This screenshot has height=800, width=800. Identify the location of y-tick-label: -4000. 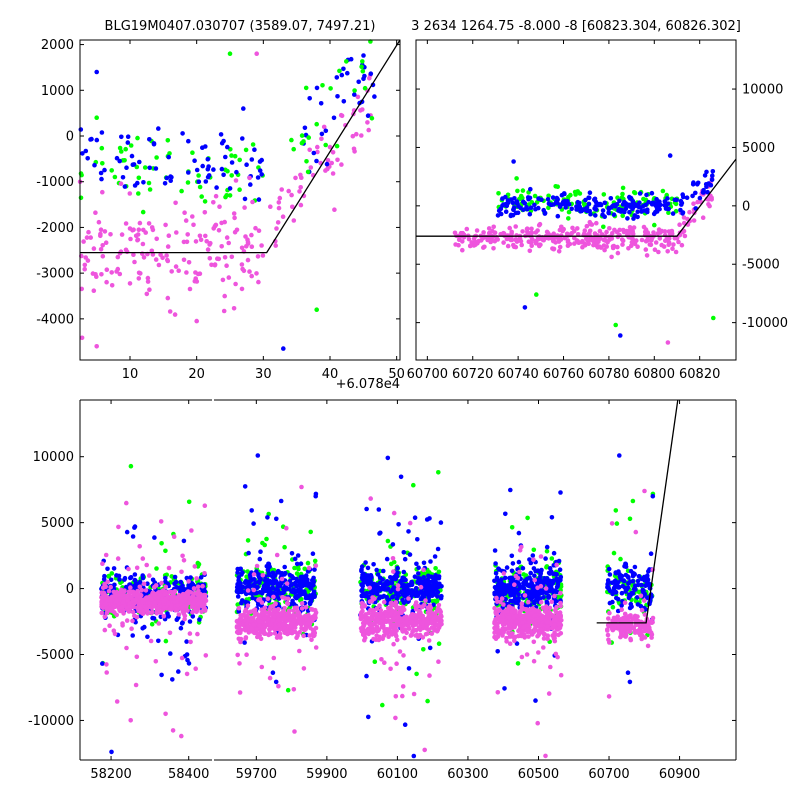
(55, 319).